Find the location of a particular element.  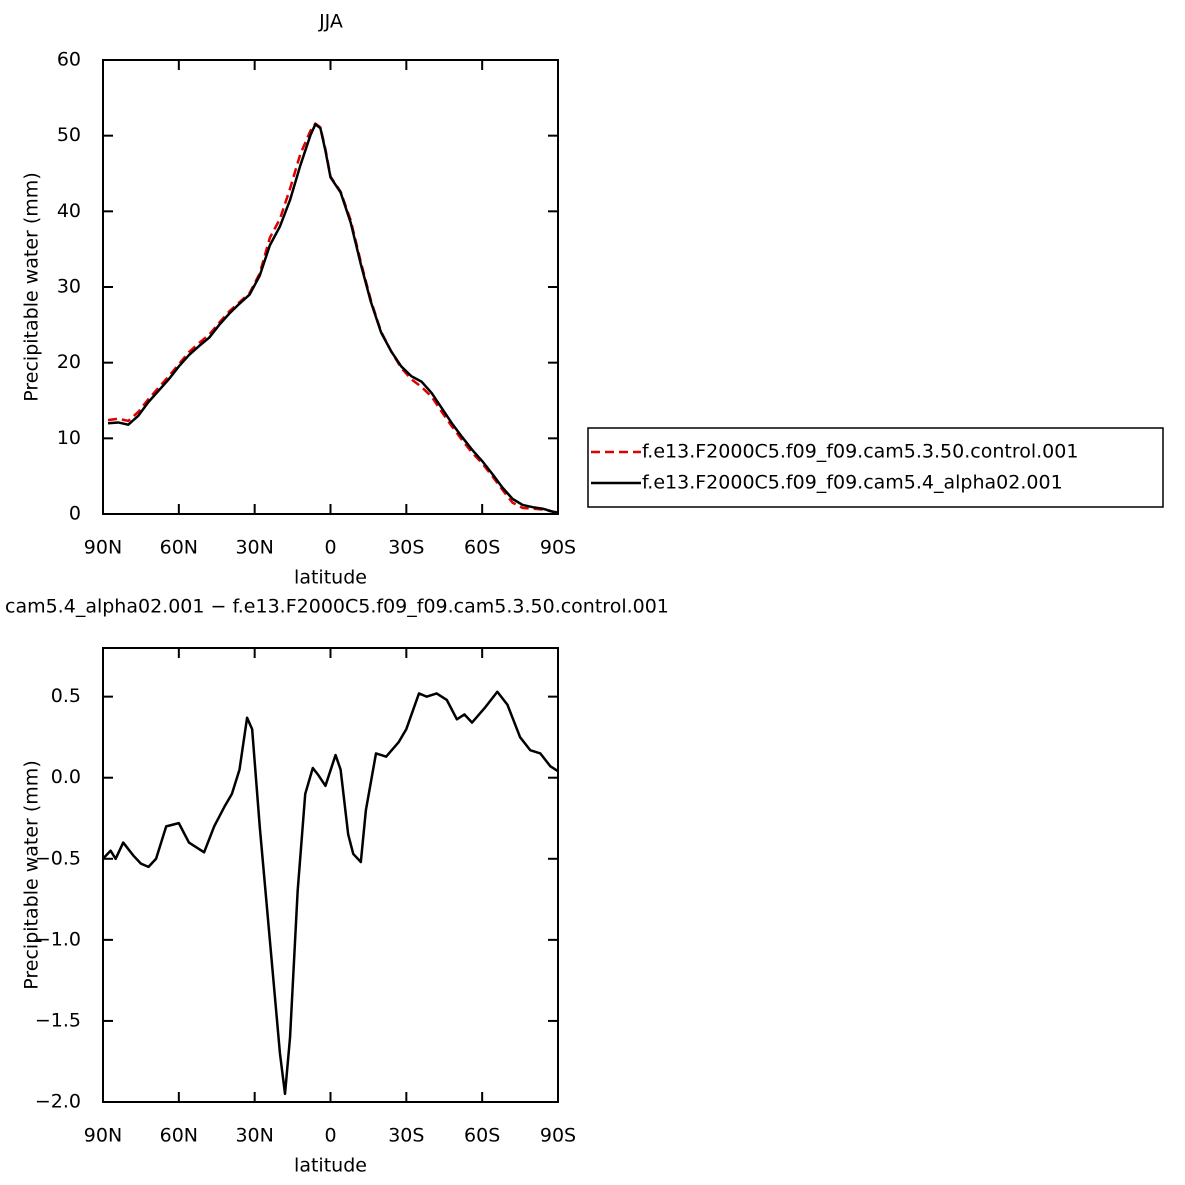

y-tick-label: 0.5 is located at coordinates (66, 696).